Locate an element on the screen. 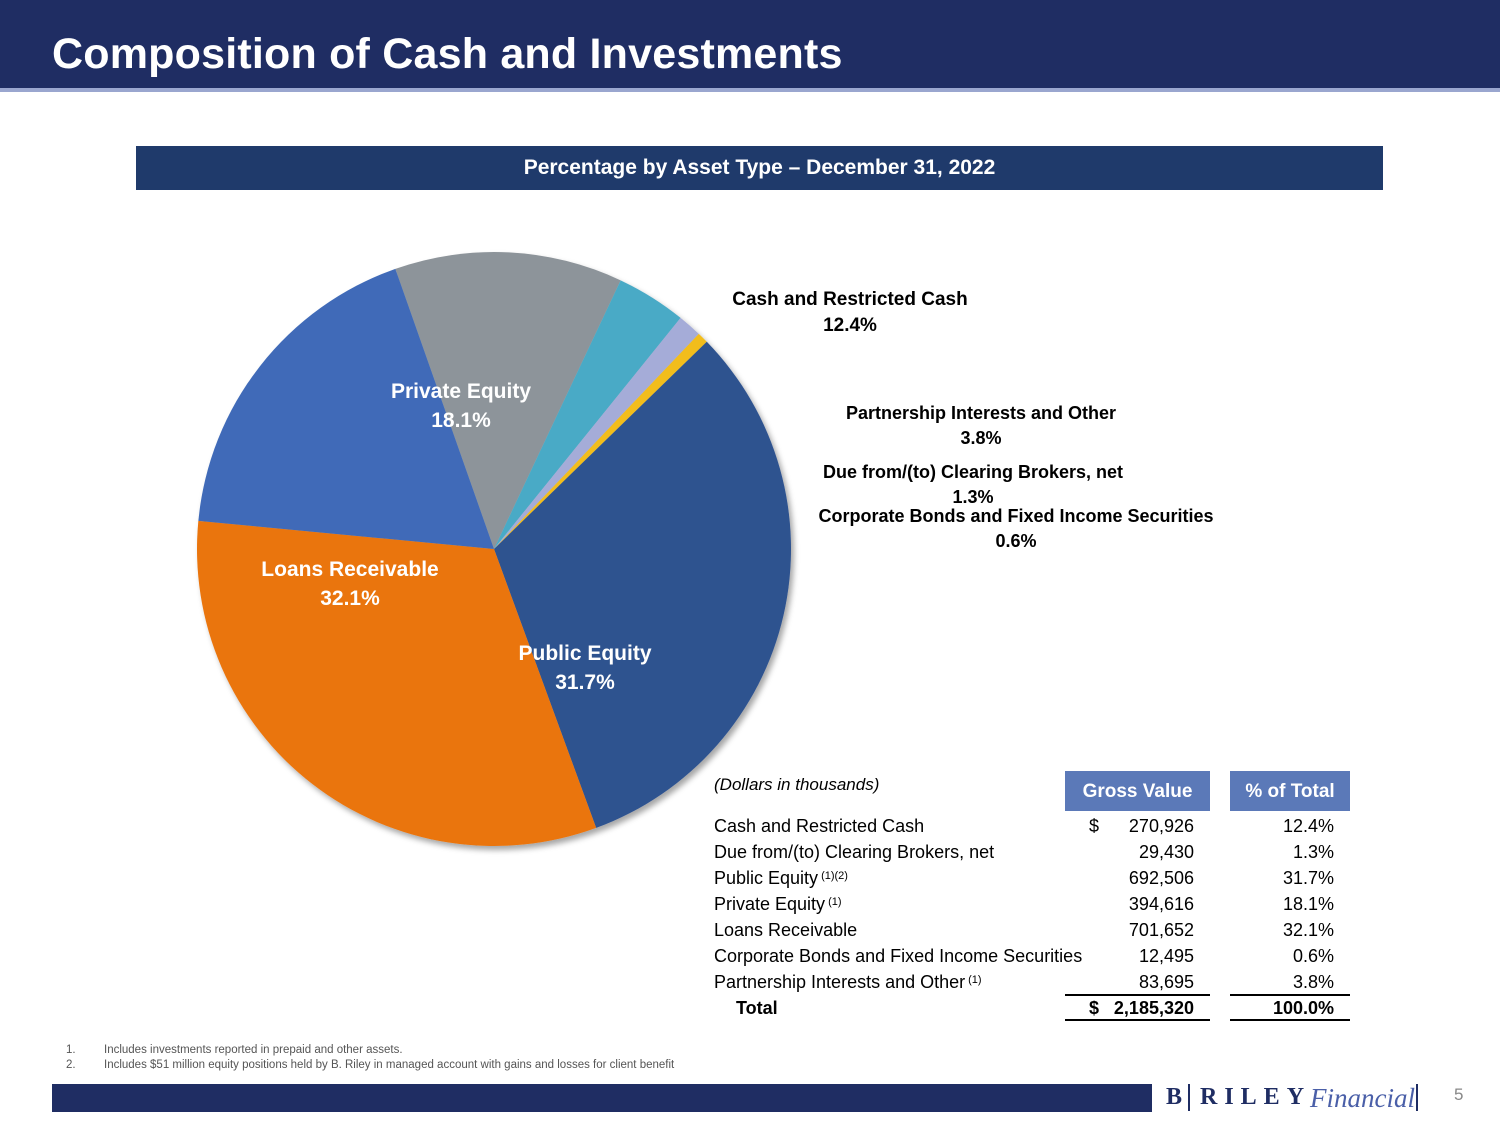 This screenshot has height=1125, width=1500. row-label: Partnership Interests and Other (1) is located at coordinates (848, 982).